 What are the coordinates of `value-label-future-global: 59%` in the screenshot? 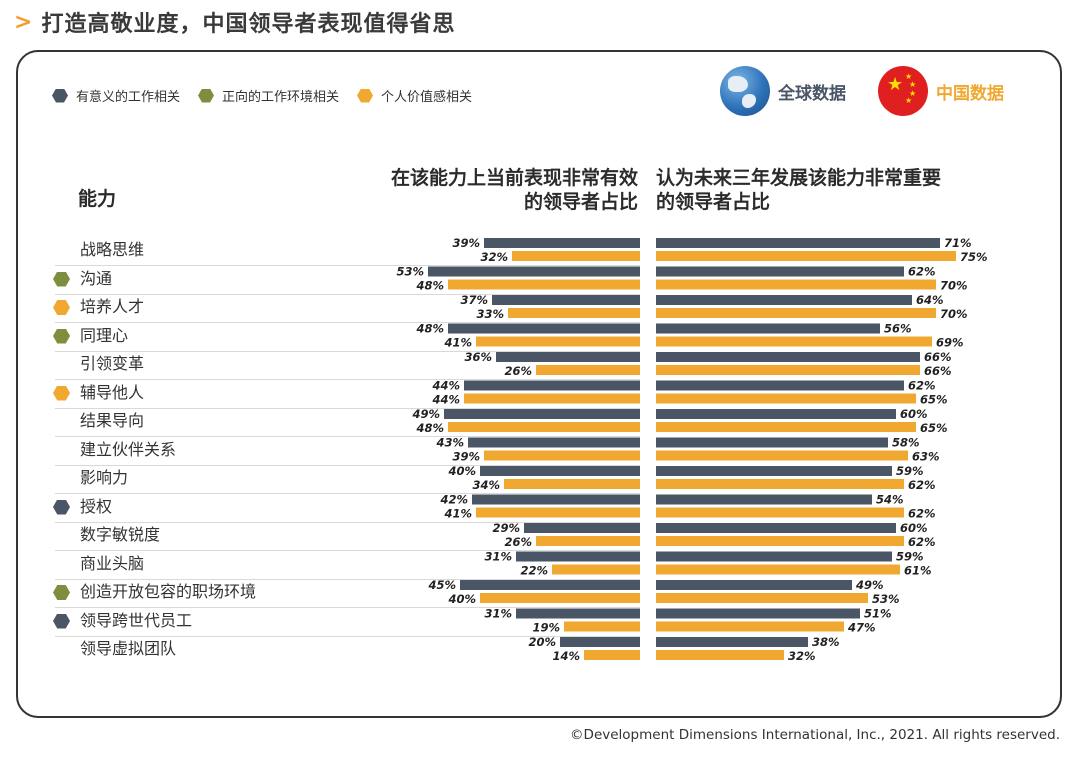 It's located at (910, 557).